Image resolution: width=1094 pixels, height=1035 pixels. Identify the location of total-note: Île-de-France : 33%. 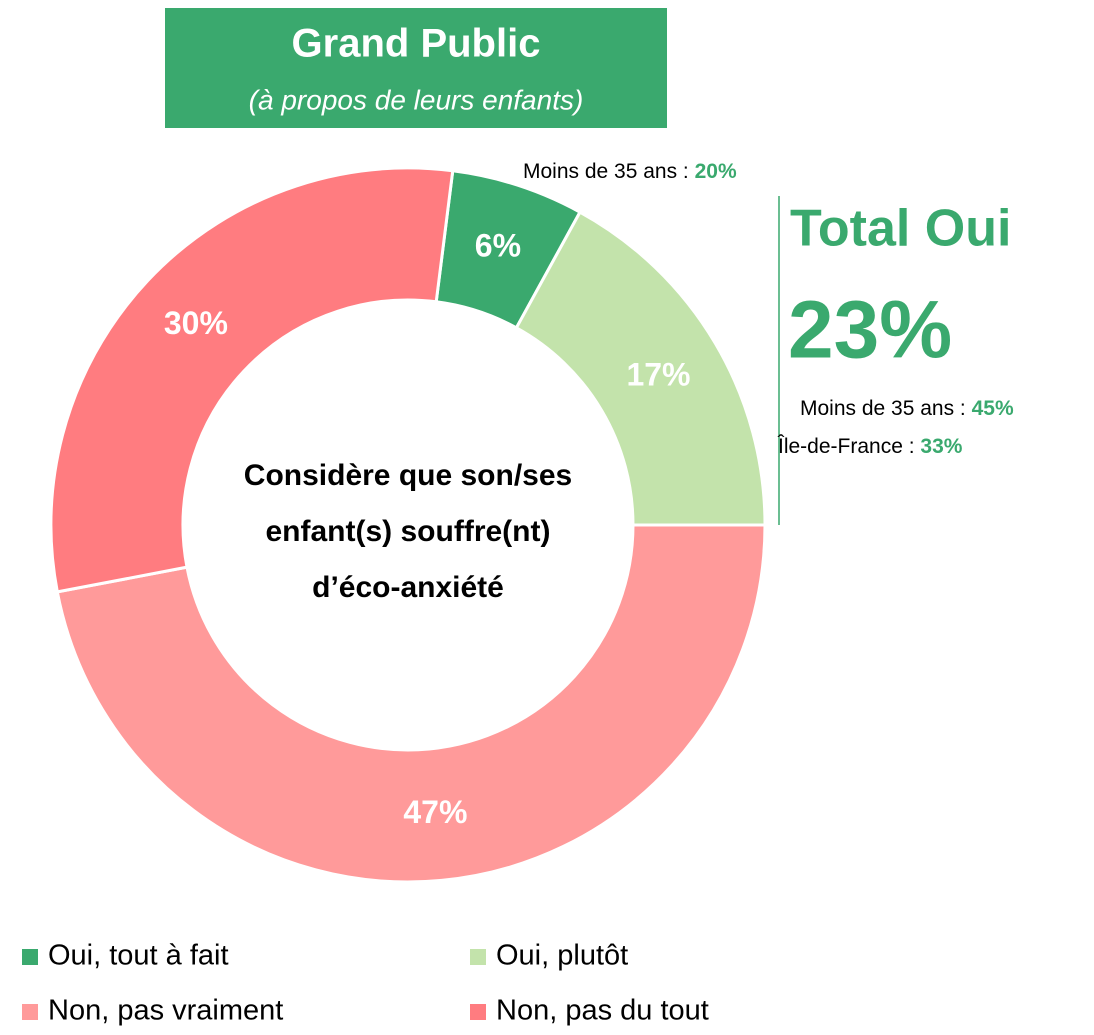
(870, 446).